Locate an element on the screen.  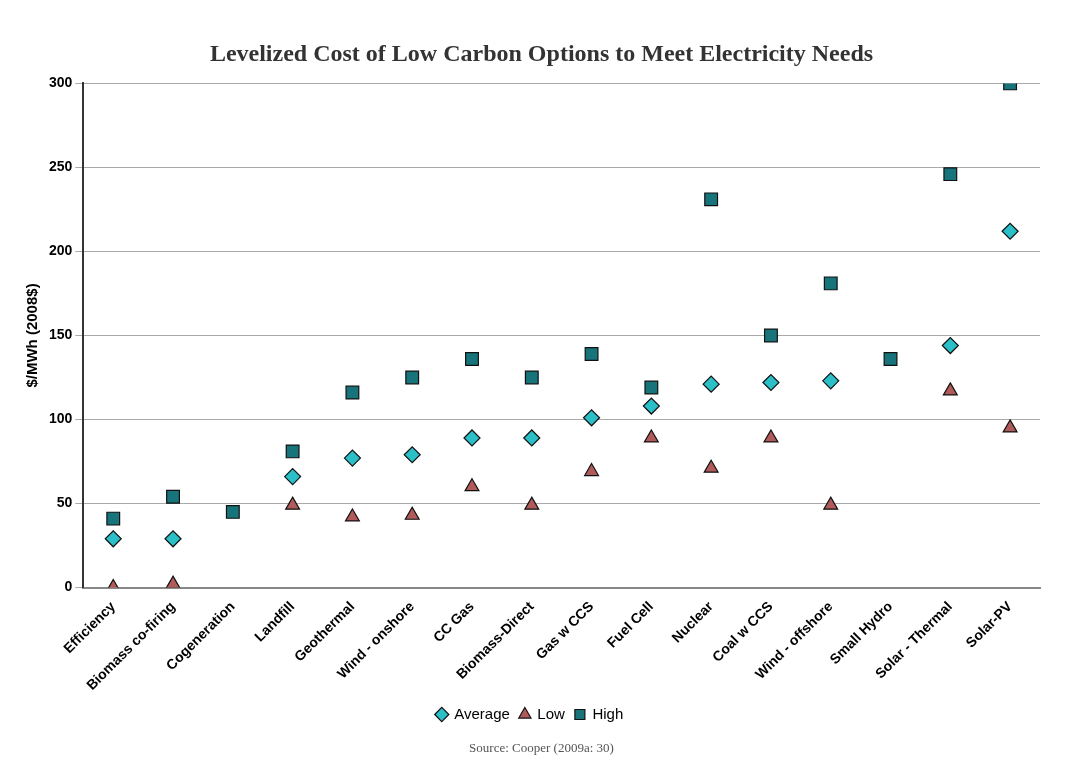
legend-label: High is located at coordinates (608, 713).